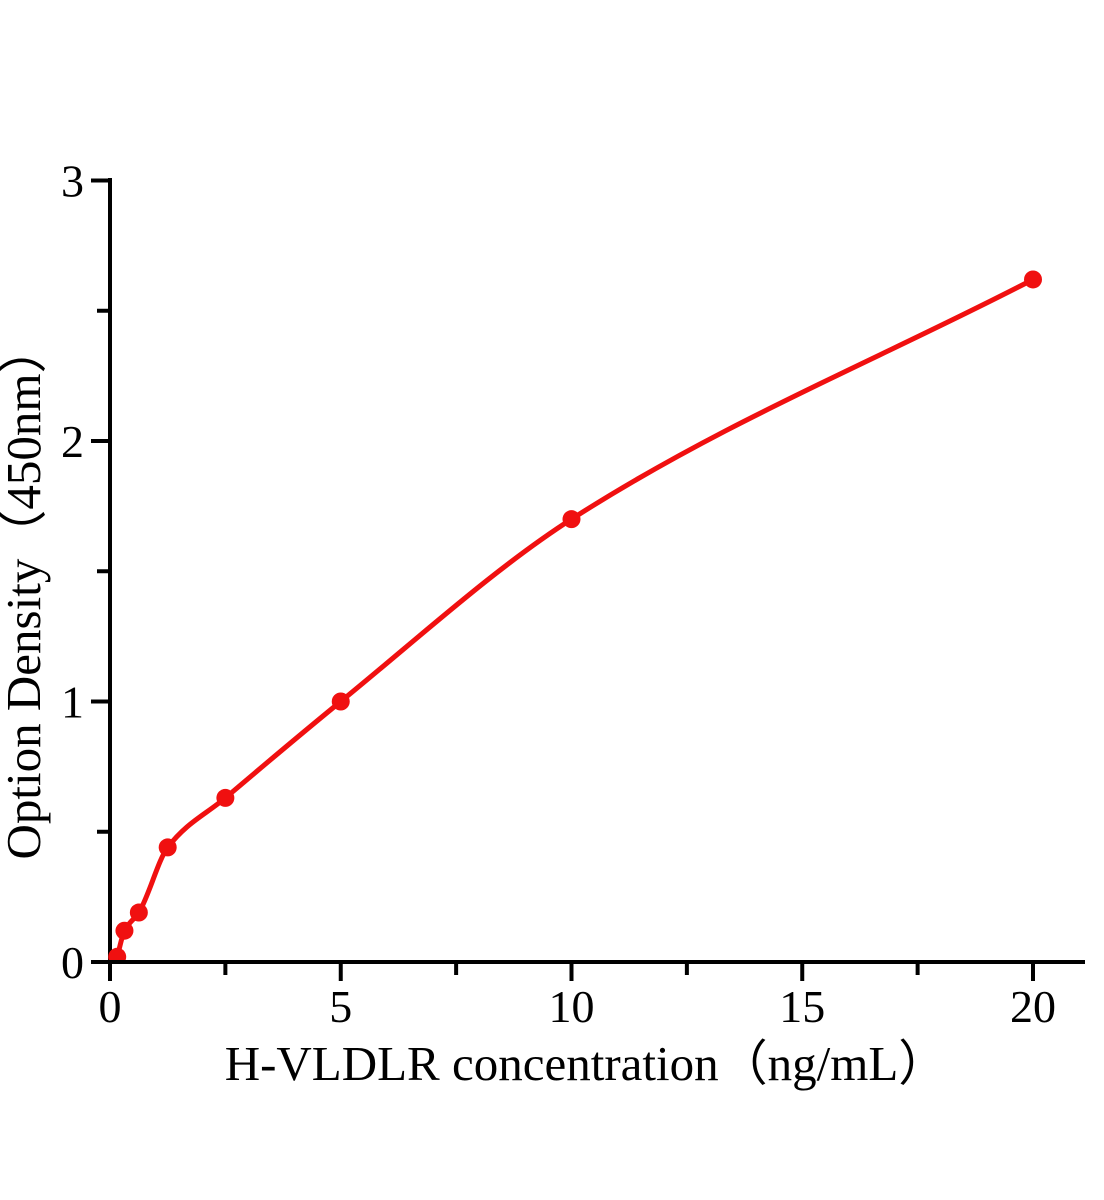  Describe the element at coordinates (72, 962) in the screenshot. I see `y-tick-label: 0` at that location.